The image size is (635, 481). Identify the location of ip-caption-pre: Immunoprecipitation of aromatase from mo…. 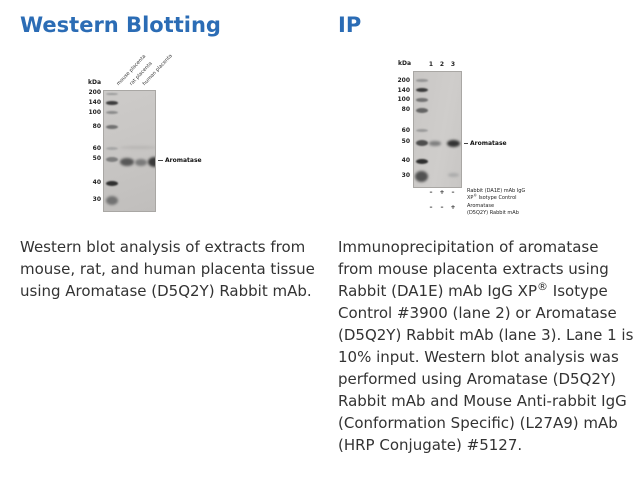
(473, 269).